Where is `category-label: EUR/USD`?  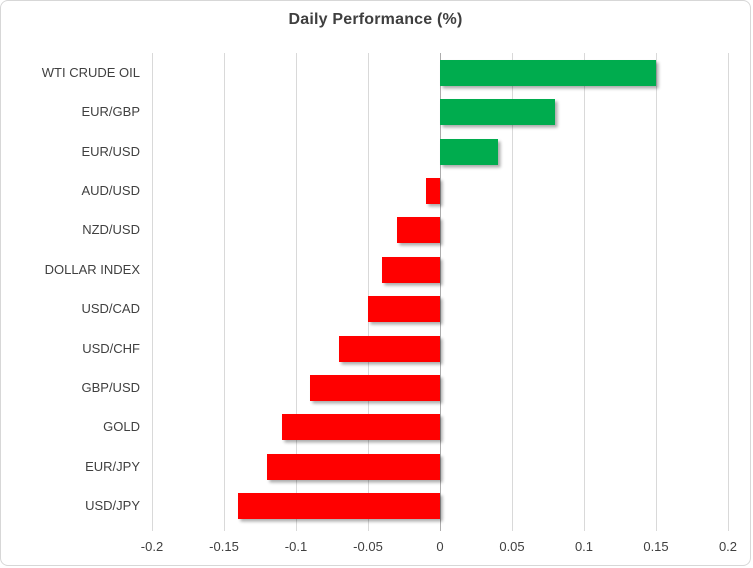
category-label: EUR/USD is located at coordinates (110, 151).